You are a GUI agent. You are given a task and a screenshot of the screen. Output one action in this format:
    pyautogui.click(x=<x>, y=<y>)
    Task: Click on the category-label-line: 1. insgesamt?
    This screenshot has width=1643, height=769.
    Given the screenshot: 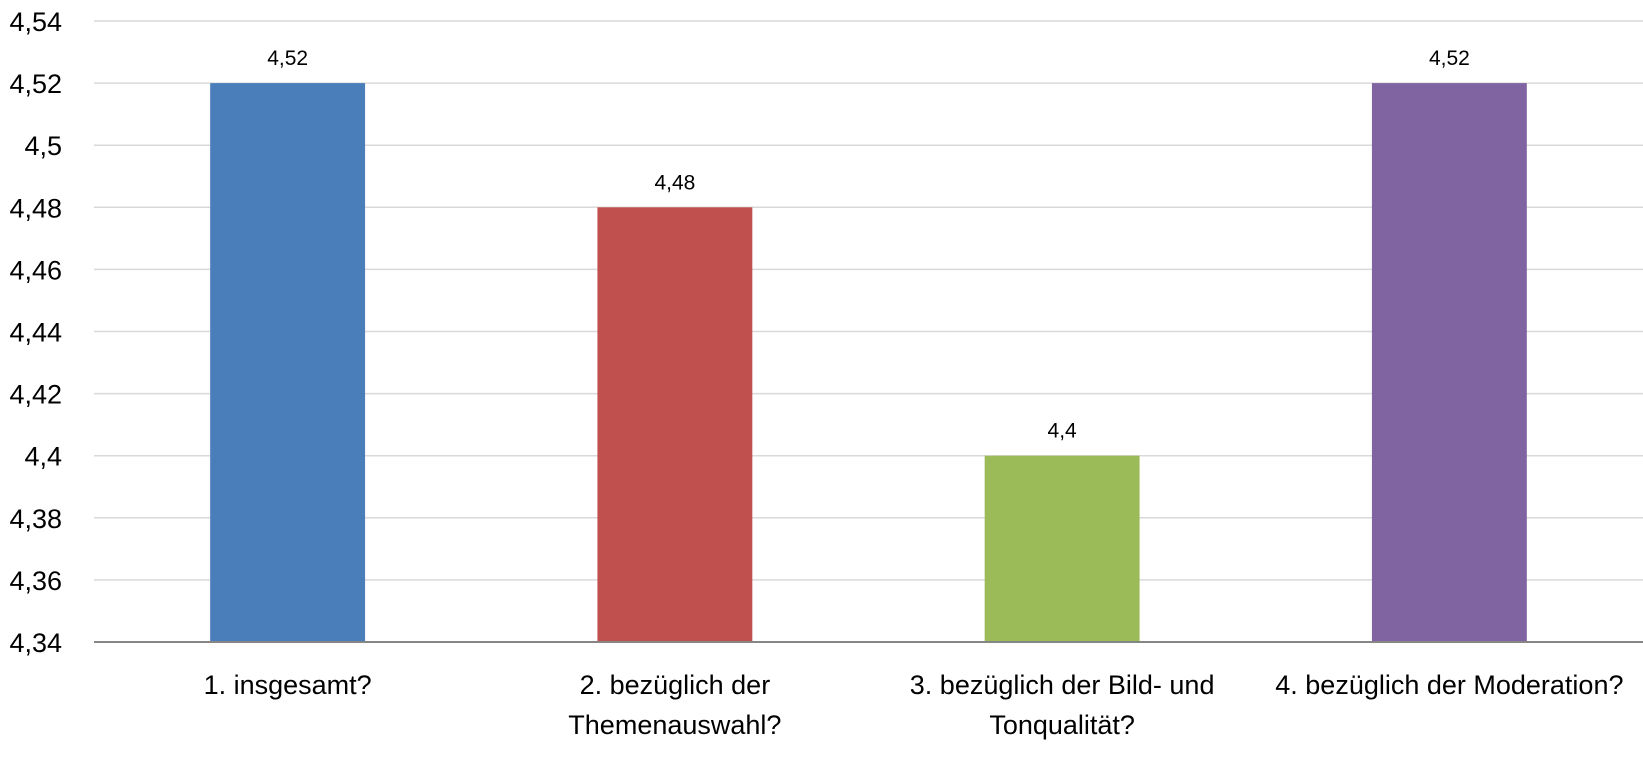 What is the action you would take?
    pyautogui.click(x=288, y=685)
    